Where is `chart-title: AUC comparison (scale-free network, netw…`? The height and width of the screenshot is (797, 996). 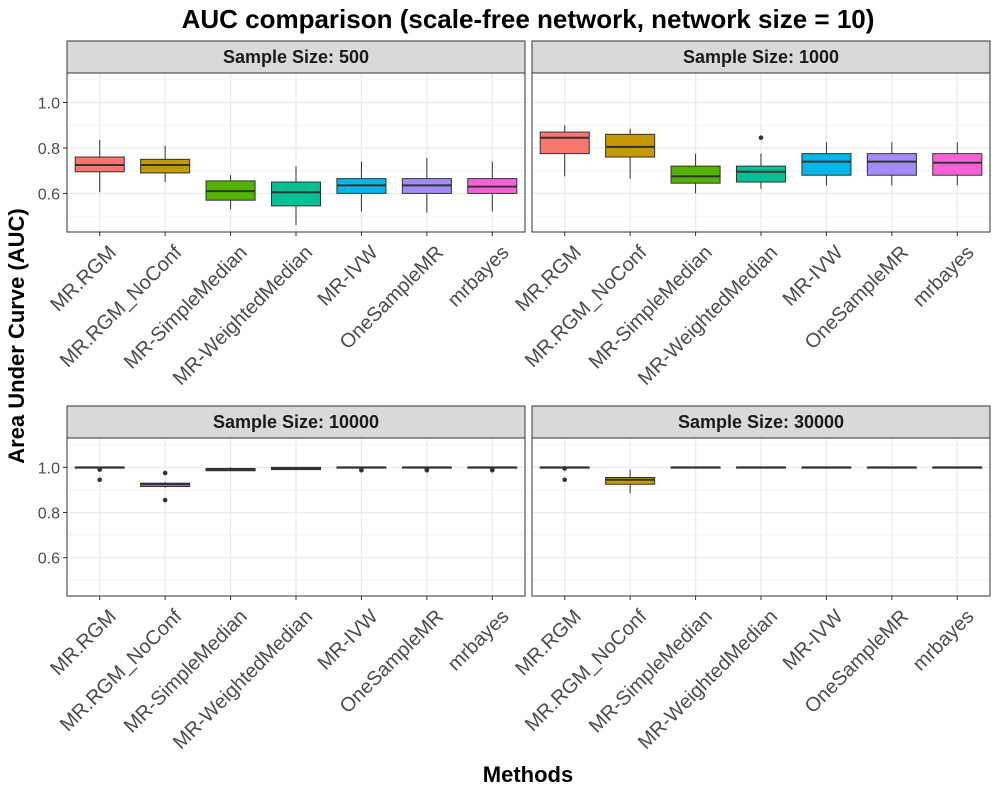
chart-title: AUC comparison (scale-free network, netw… is located at coordinates (528, 19).